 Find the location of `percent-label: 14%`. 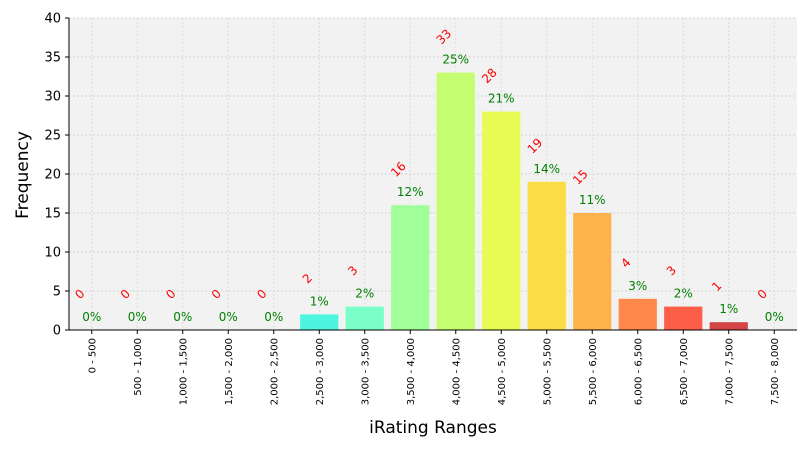

percent-label: 14% is located at coordinates (546, 169).